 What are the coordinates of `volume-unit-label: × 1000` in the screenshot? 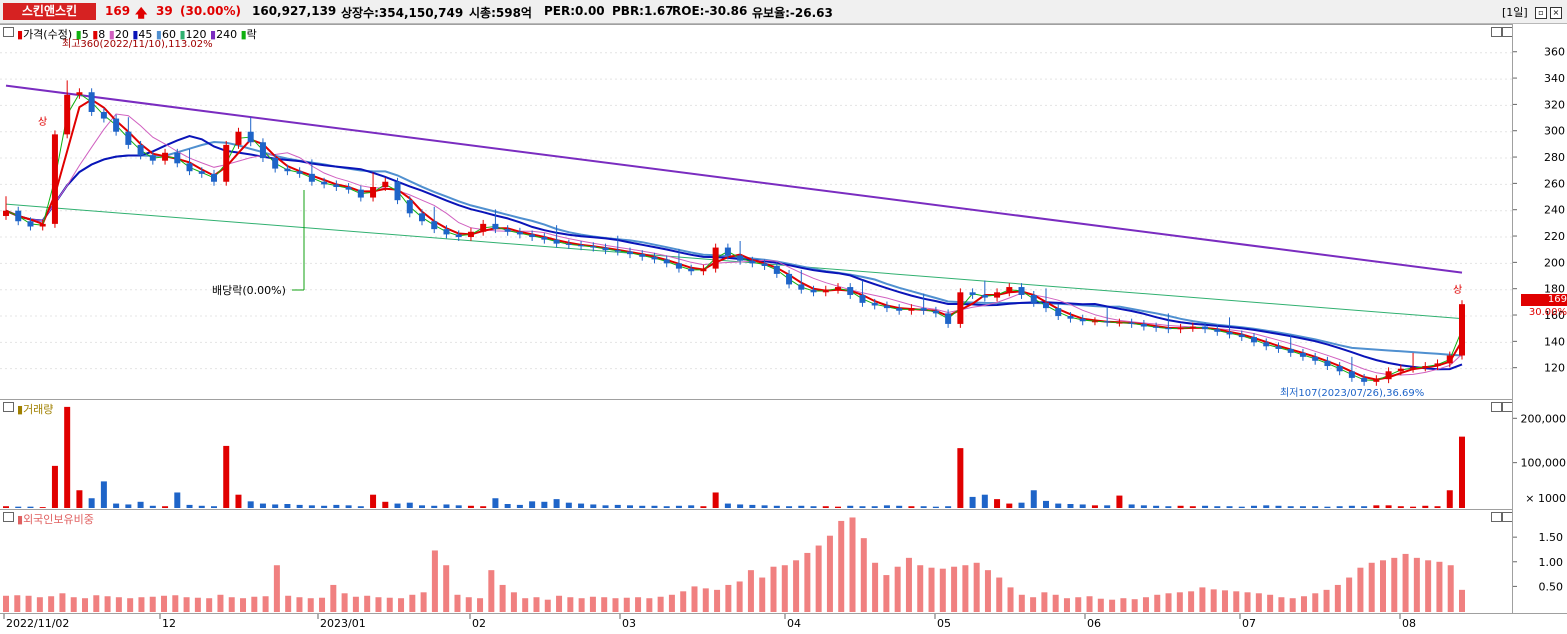 It's located at (1545, 498).